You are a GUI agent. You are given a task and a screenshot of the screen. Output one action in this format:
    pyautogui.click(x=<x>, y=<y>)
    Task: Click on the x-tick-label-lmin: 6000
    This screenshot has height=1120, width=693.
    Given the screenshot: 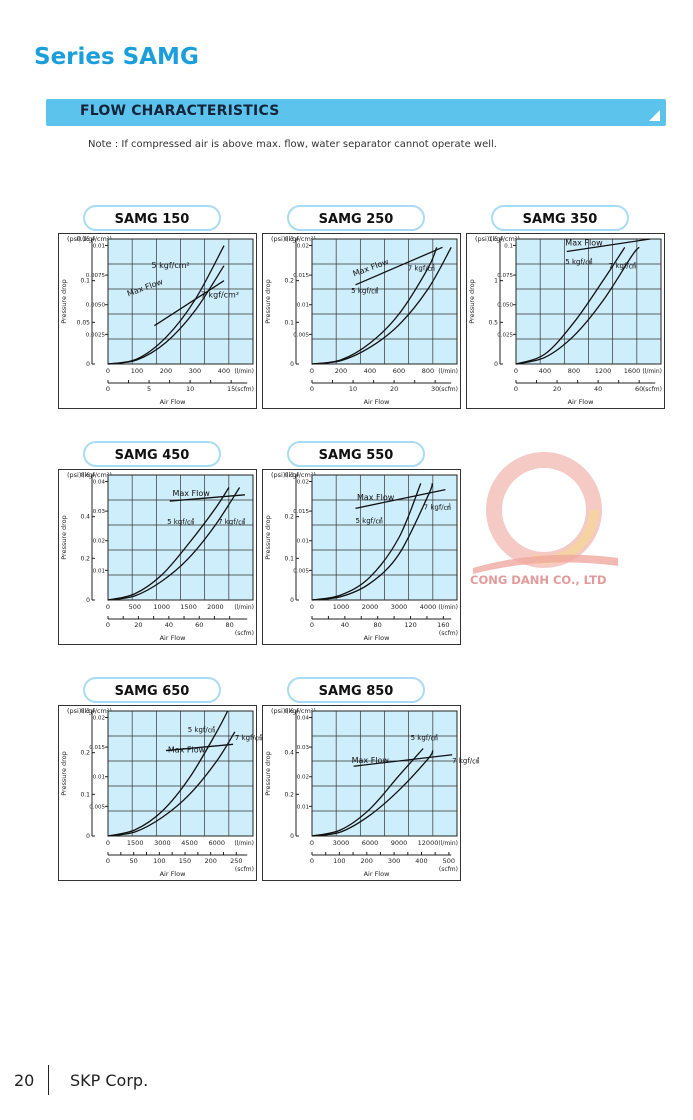 What is the action you would take?
    pyautogui.click(x=370, y=843)
    